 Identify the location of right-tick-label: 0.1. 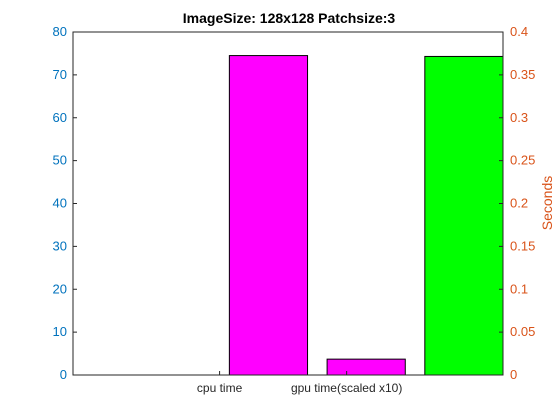
(519, 288).